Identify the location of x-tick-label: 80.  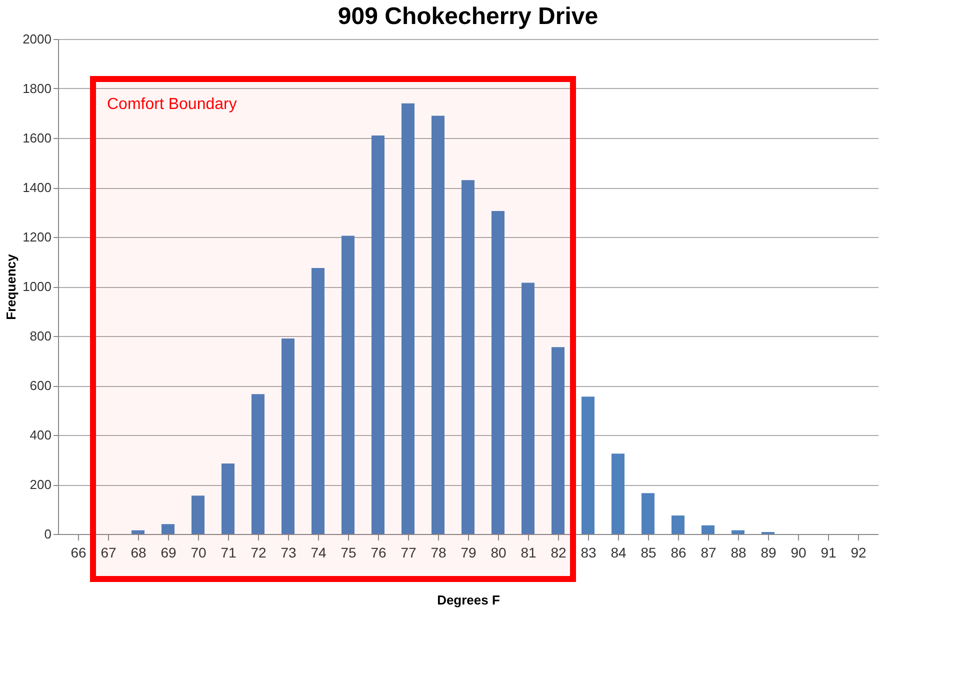
(498, 552).